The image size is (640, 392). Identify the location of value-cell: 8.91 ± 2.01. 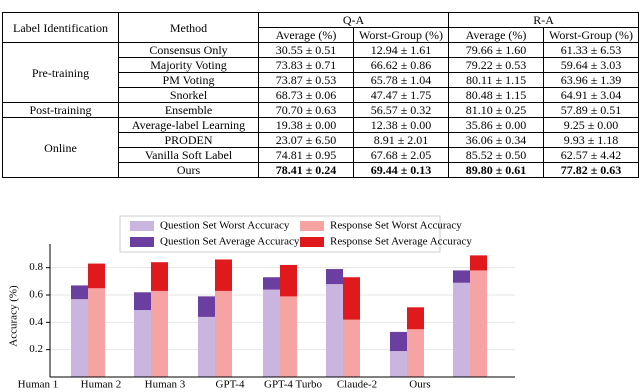
(401, 140).